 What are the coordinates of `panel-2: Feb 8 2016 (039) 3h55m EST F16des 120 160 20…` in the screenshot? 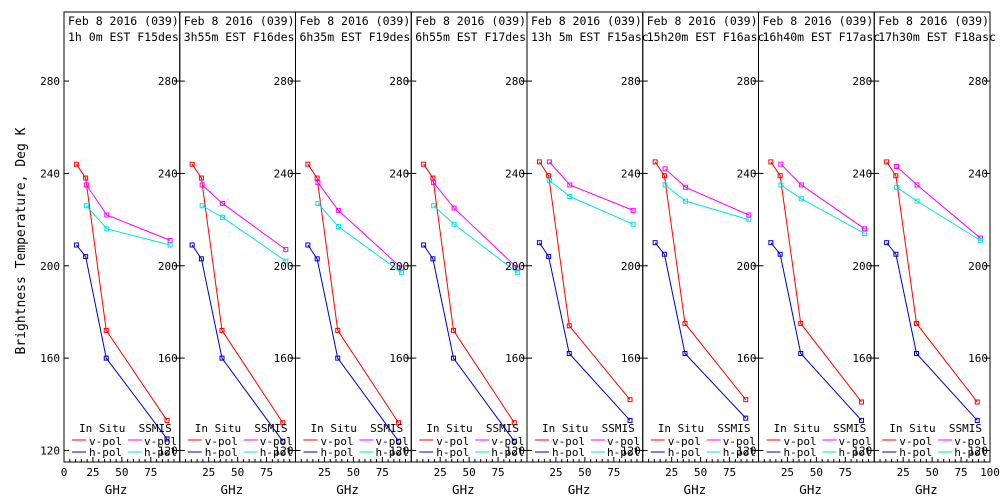 It's located at (227, 254).